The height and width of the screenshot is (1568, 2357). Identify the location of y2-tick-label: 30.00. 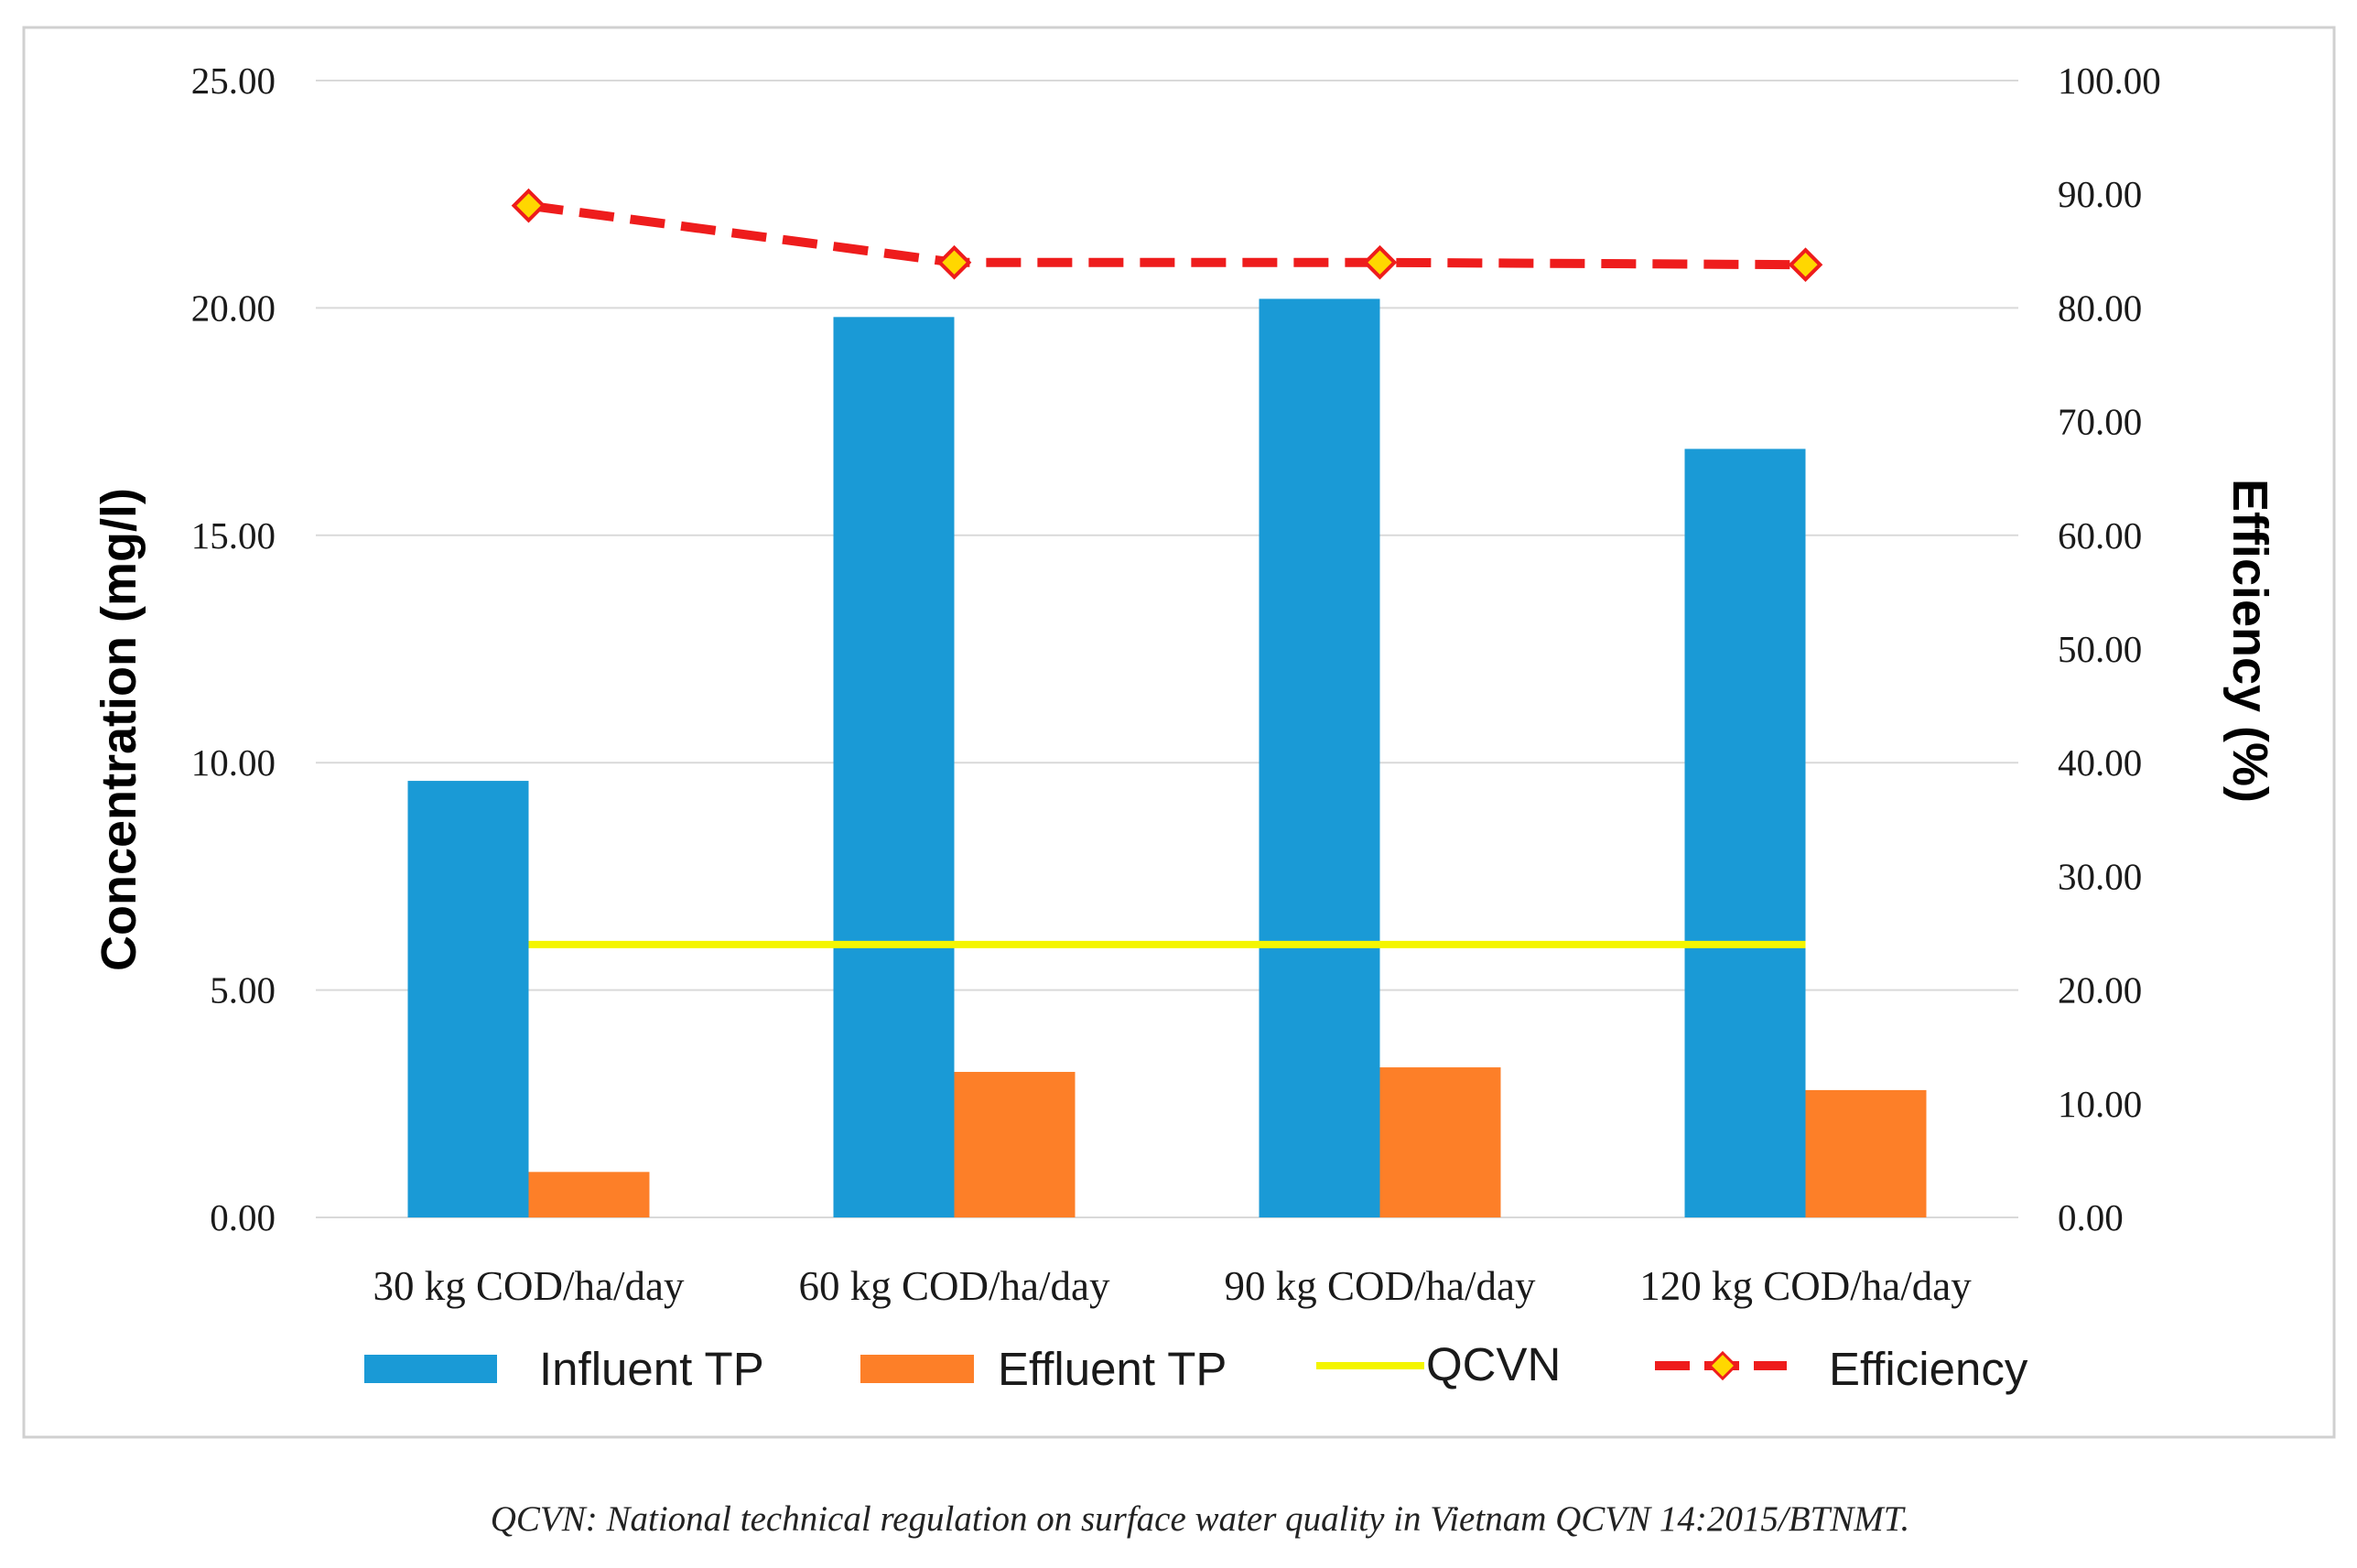
(2100, 876).